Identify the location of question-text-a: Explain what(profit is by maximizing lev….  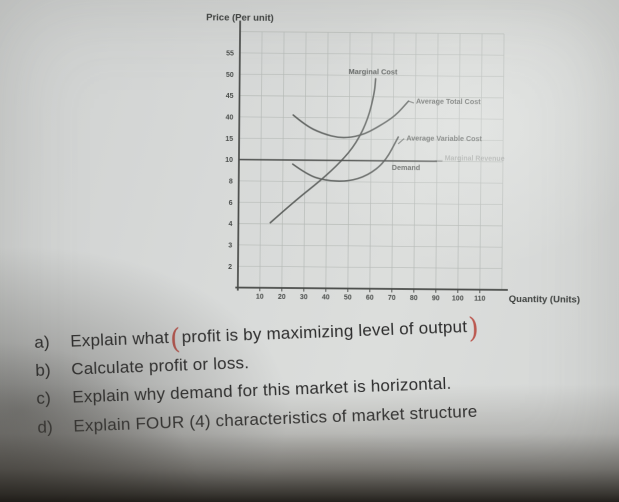
(274, 334).